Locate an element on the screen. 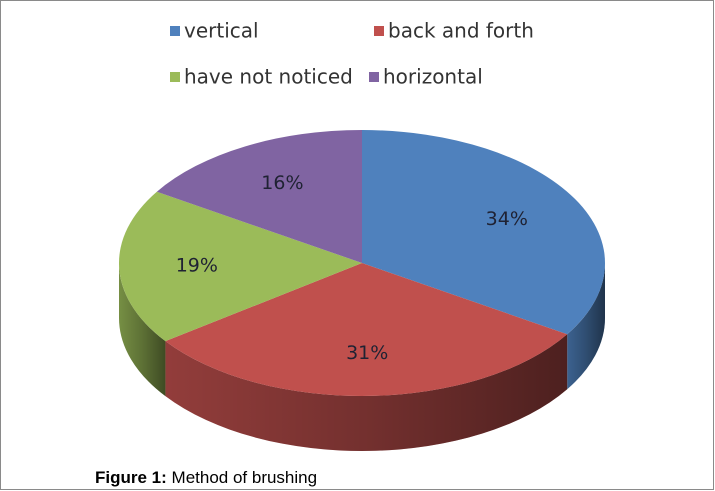 The height and width of the screenshot is (491, 715). caption-text: Method of brushing is located at coordinates (245, 477).